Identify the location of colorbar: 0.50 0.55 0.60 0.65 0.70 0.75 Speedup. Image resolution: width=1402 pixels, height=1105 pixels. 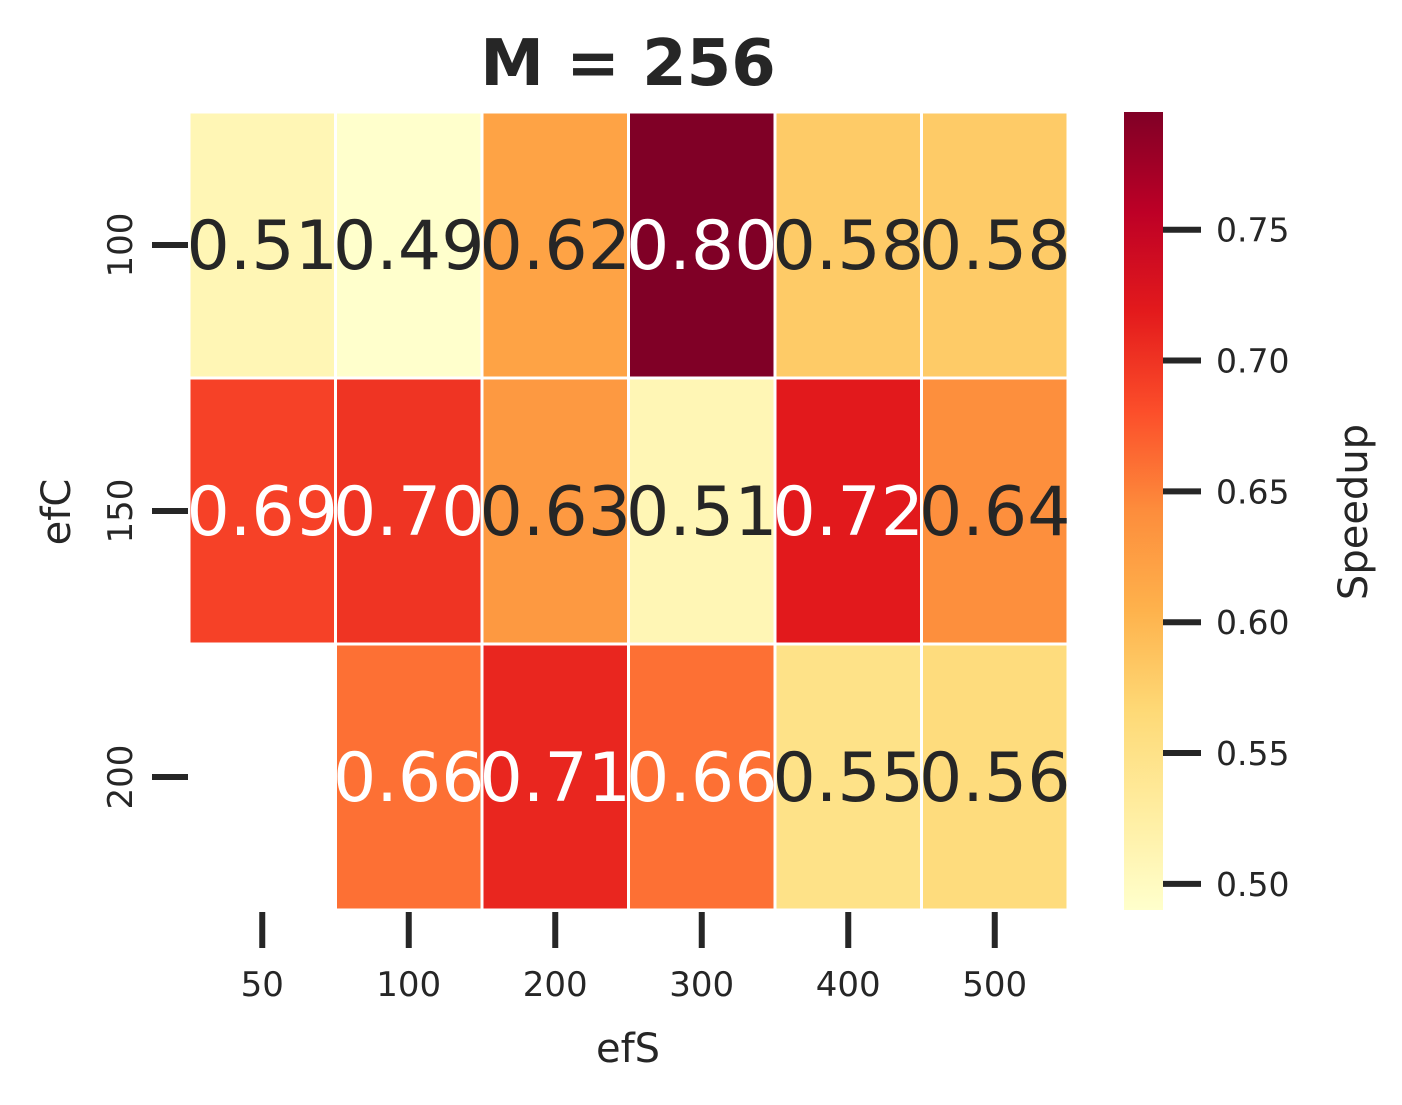
(1250, 511).